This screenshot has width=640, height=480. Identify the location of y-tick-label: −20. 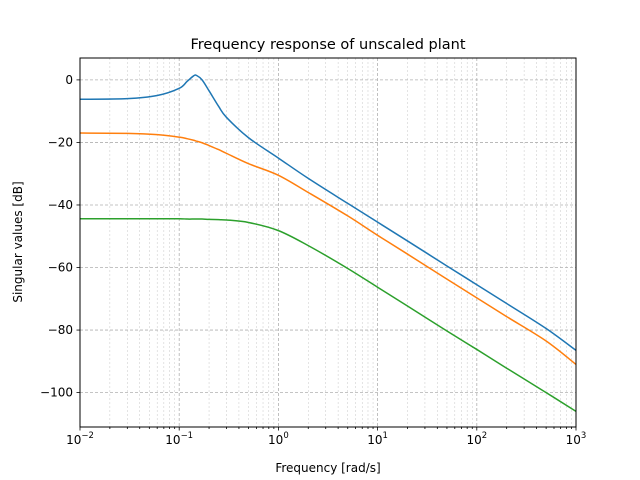
(60, 142).